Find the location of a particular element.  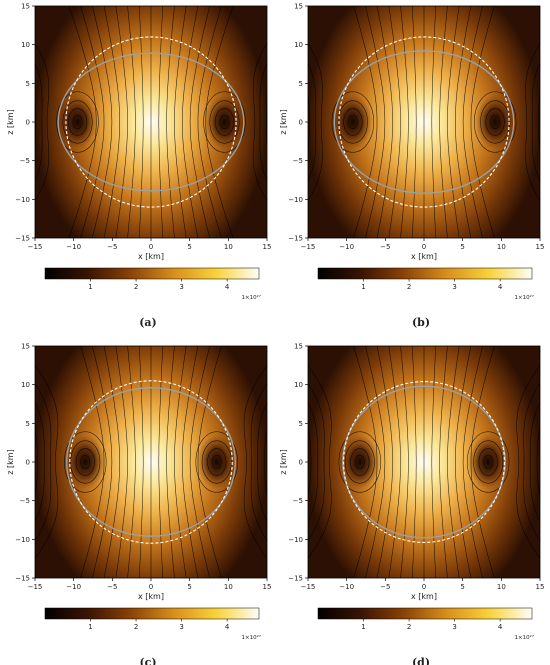

x-tick-label: 5 is located at coordinates (462, 587).